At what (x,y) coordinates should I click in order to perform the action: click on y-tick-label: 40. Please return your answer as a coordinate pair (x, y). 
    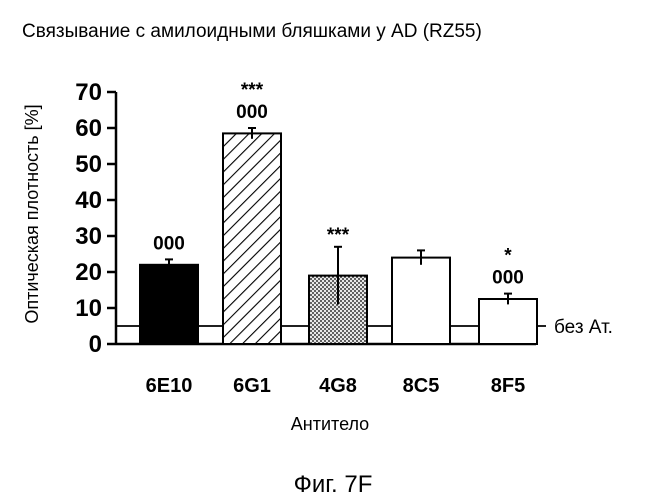
    Looking at the image, I should click on (88, 200).